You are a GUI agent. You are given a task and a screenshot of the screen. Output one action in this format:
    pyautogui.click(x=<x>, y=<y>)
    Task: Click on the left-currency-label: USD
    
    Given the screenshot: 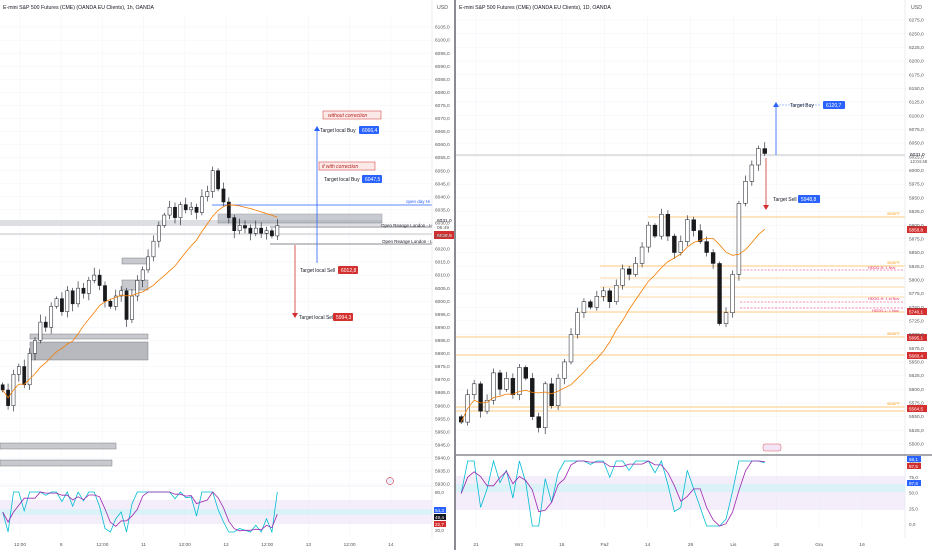 What is the action you would take?
    pyautogui.click(x=442, y=8)
    